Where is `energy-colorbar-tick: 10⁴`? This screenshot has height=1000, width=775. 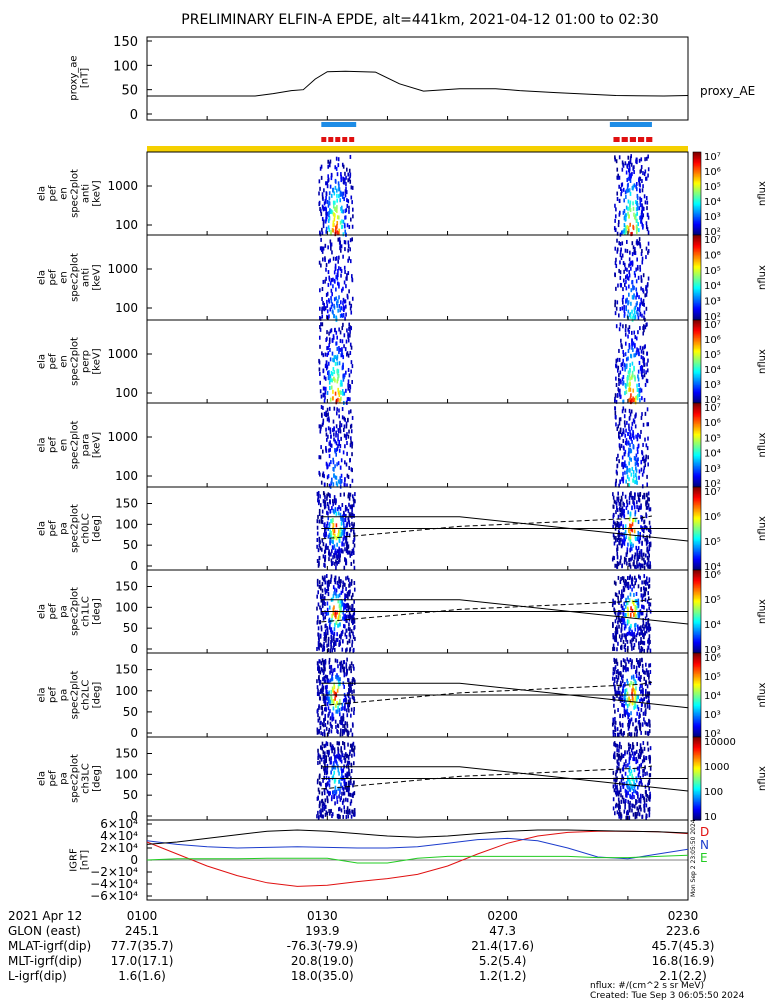
energy-colorbar-tick: 10⁴ is located at coordinates (712, 202).